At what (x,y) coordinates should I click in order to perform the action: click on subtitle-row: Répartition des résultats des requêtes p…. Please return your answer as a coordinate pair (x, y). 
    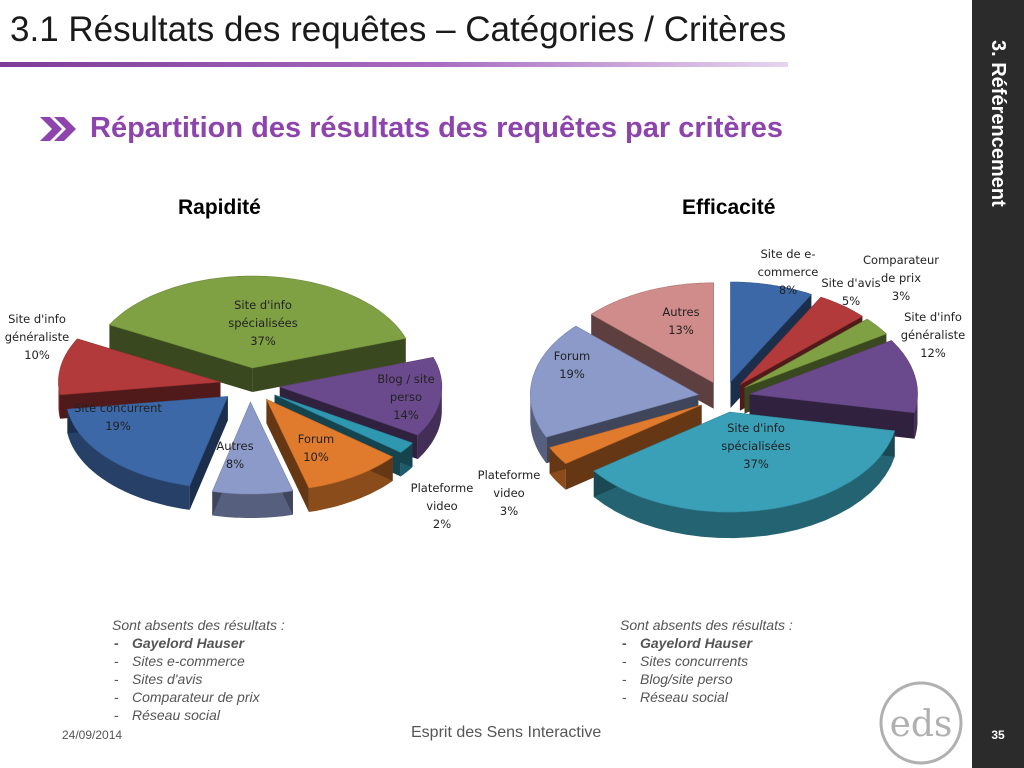
    Looking at the image, I should click on (411, 128).